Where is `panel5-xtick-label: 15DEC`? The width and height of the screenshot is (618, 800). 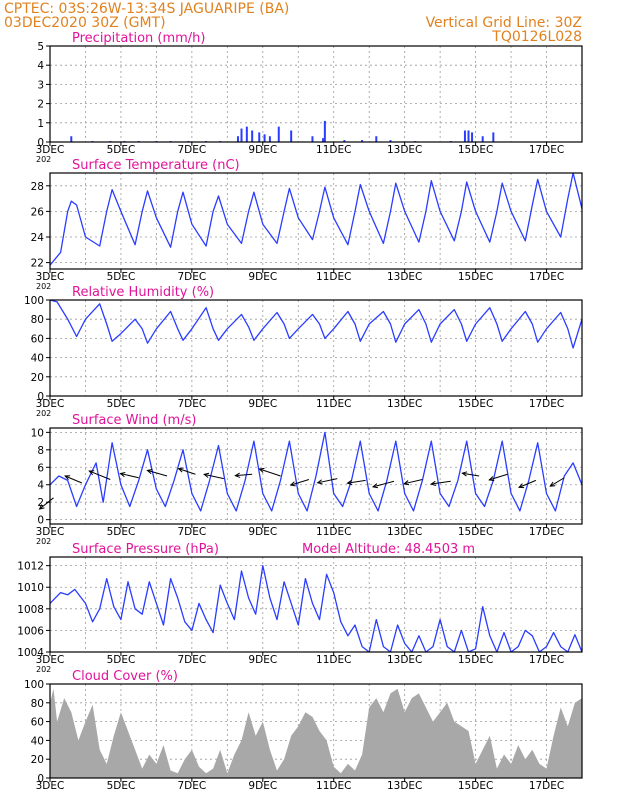 panel5-xtick-label: 15DEC is located at coordinates (475, 660).